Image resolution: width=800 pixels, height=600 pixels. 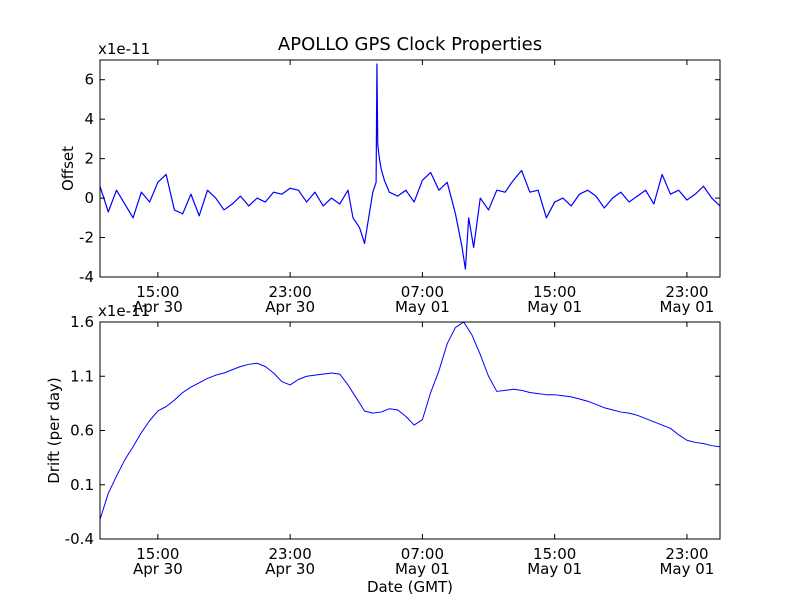 I want to click on panel-2-xlabel: Date (GMT), so click(x=410, y=587).